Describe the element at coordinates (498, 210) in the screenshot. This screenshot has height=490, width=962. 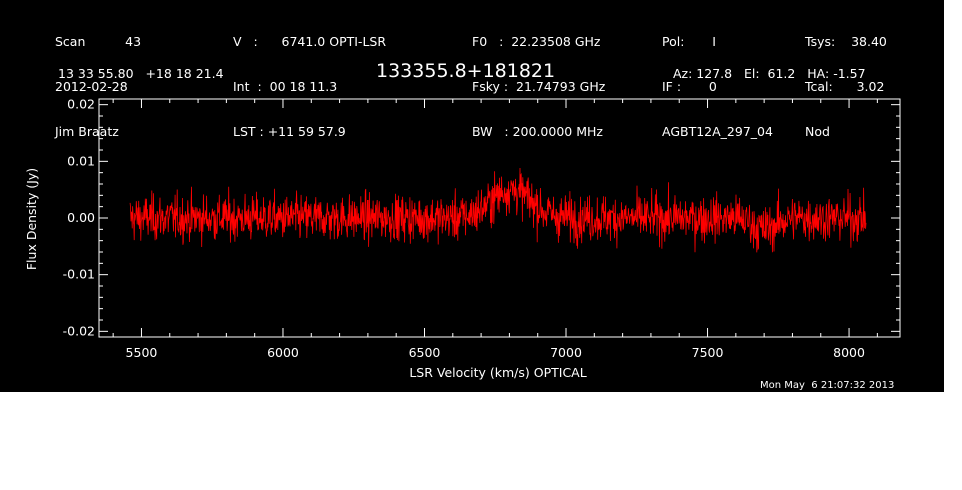
I see `spectrum-series-line` at that location.